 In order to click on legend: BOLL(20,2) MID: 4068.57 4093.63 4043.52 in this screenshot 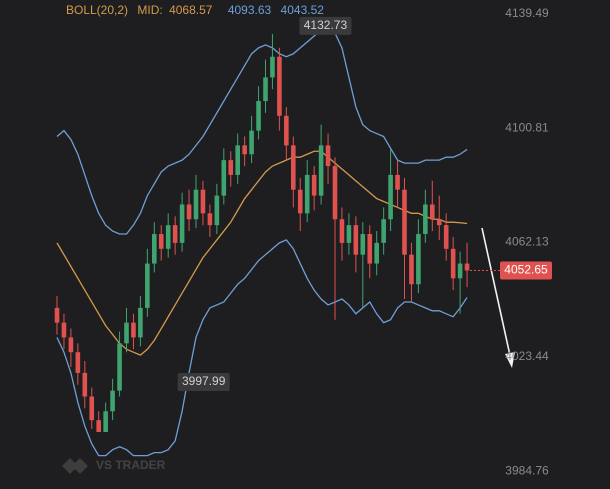, I will do `click(195, 10)`.